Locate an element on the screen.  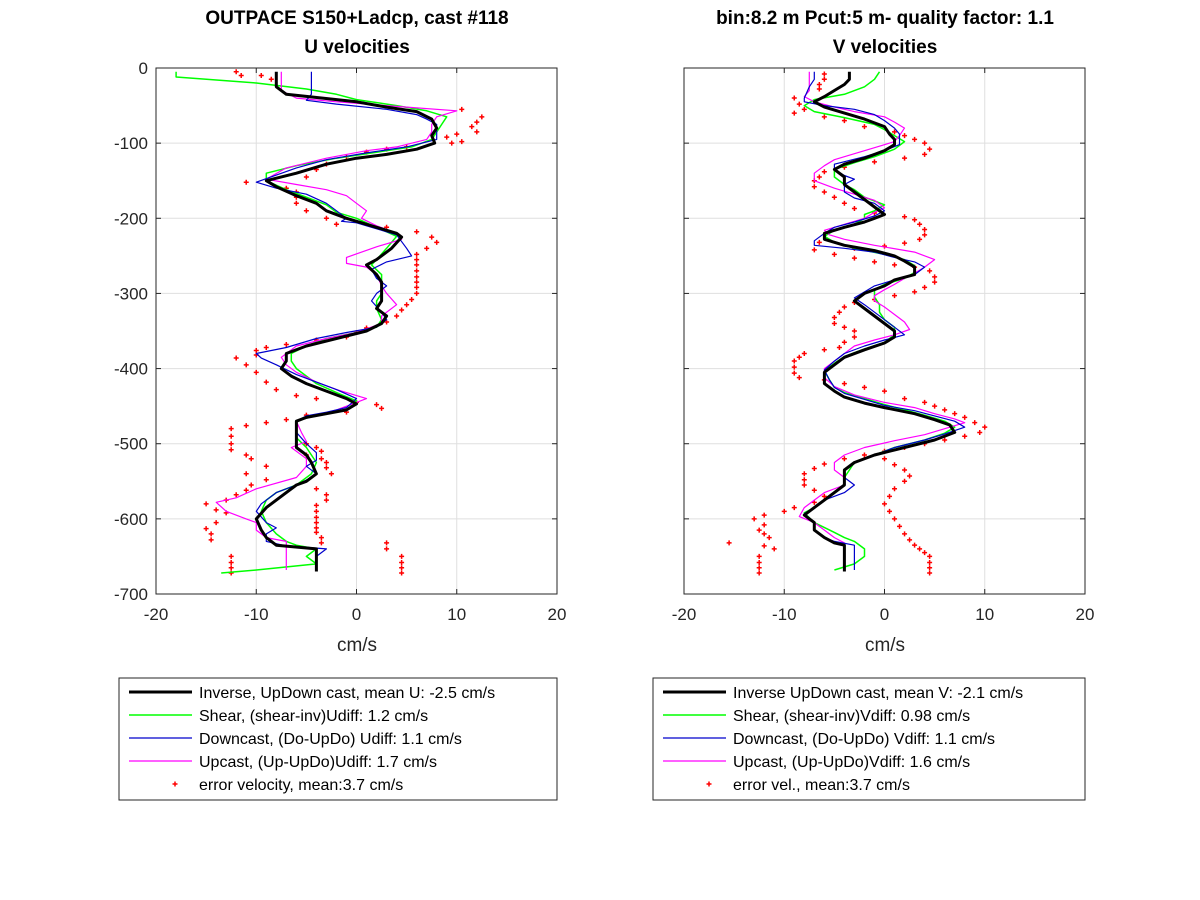
legend-label: Downcast, (Do-UpDo) Vdiff: 1.1 cm/s is located at coordinates (864, 739).